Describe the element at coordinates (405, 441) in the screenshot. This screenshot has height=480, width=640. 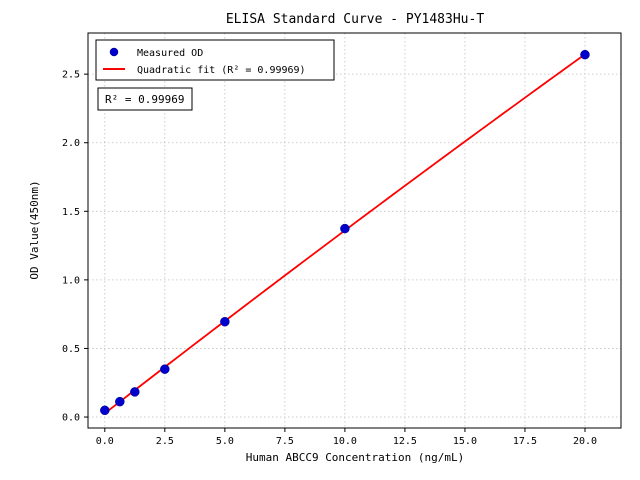
I see `x-tick-label: 12.5` at that location.